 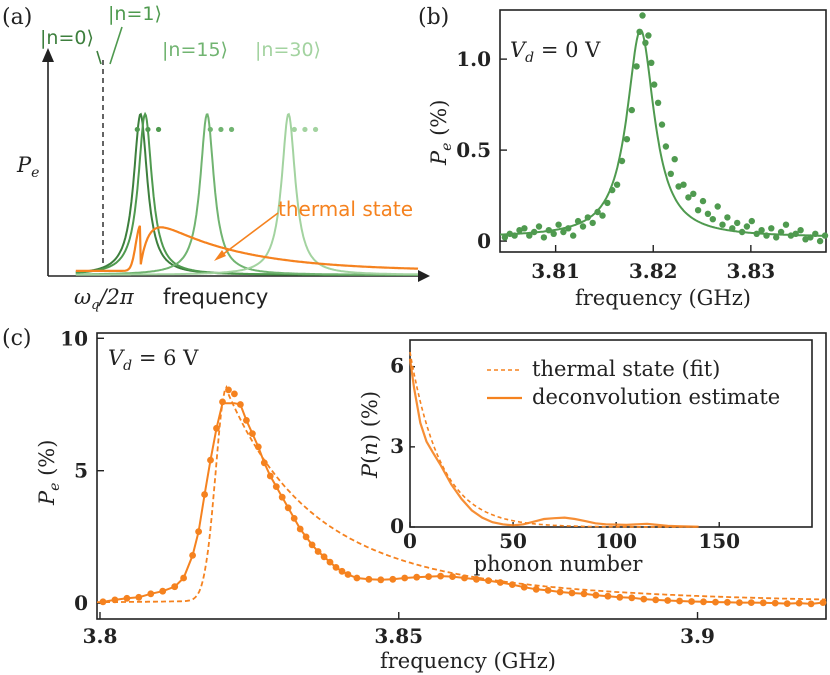 What do you see at coordinates (99, 57) in the screenshot?
I see `panel-a-arrow-n0` at bounding box center [99, 57].